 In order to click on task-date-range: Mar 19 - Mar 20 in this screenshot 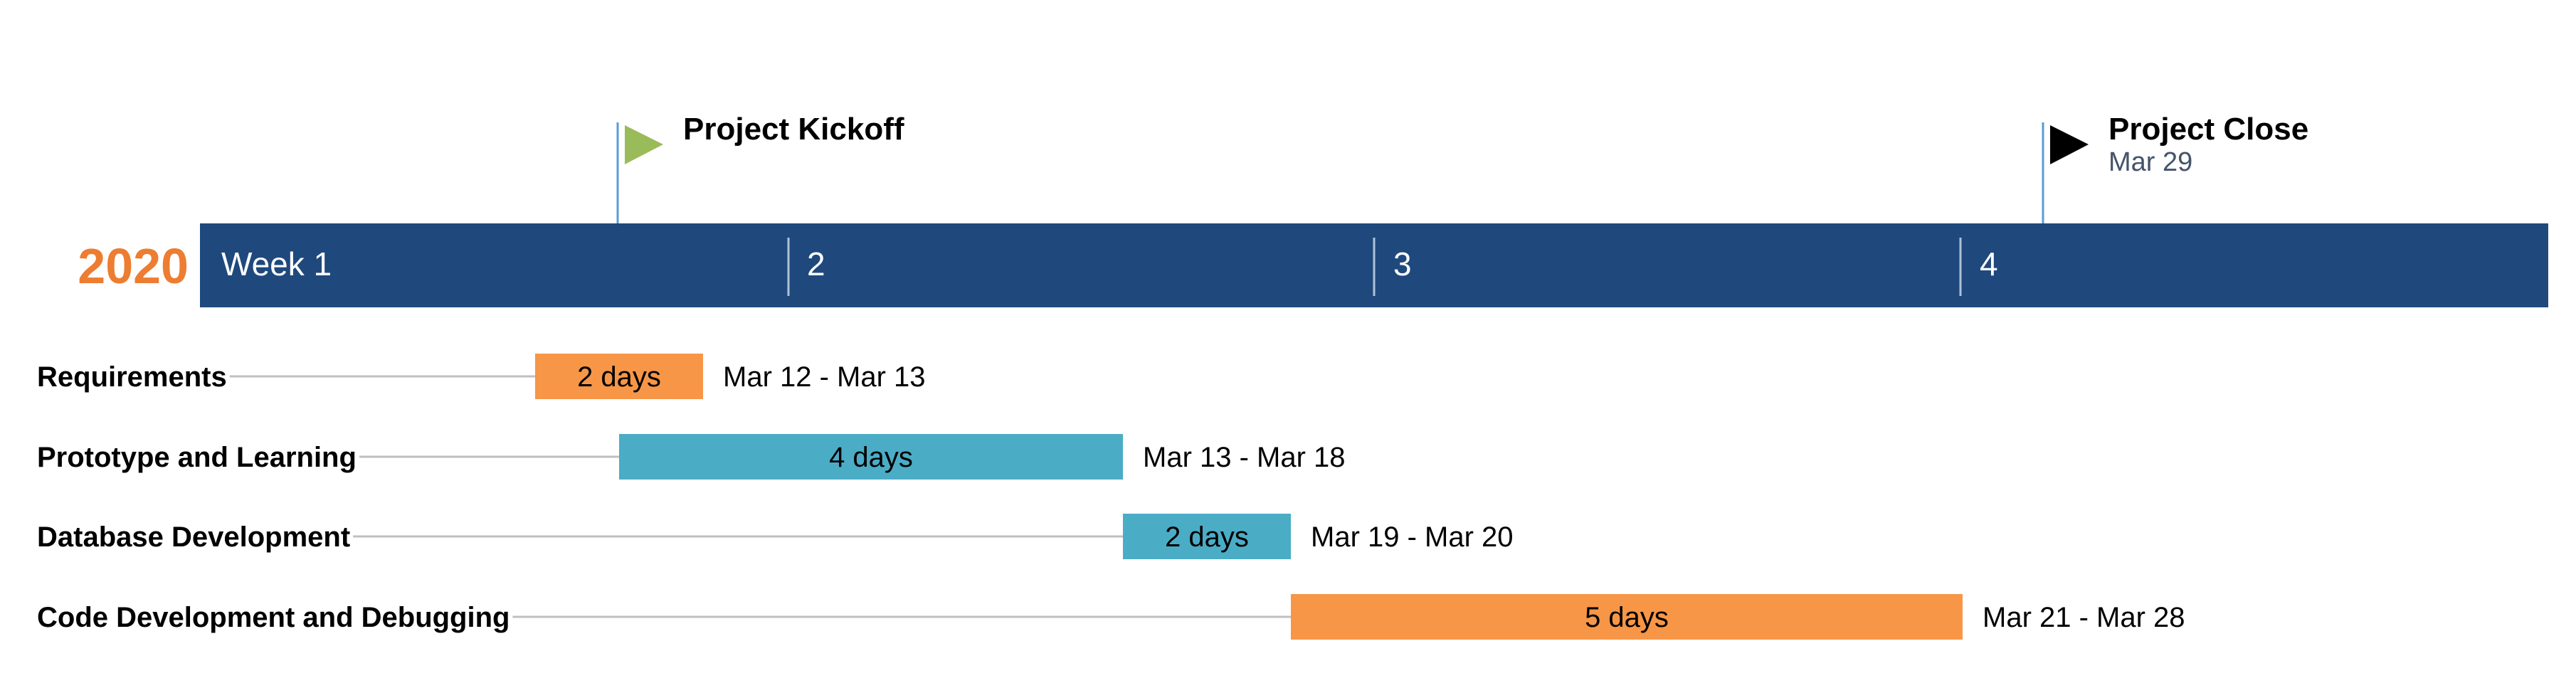, I will do `click(1412, 537)`.